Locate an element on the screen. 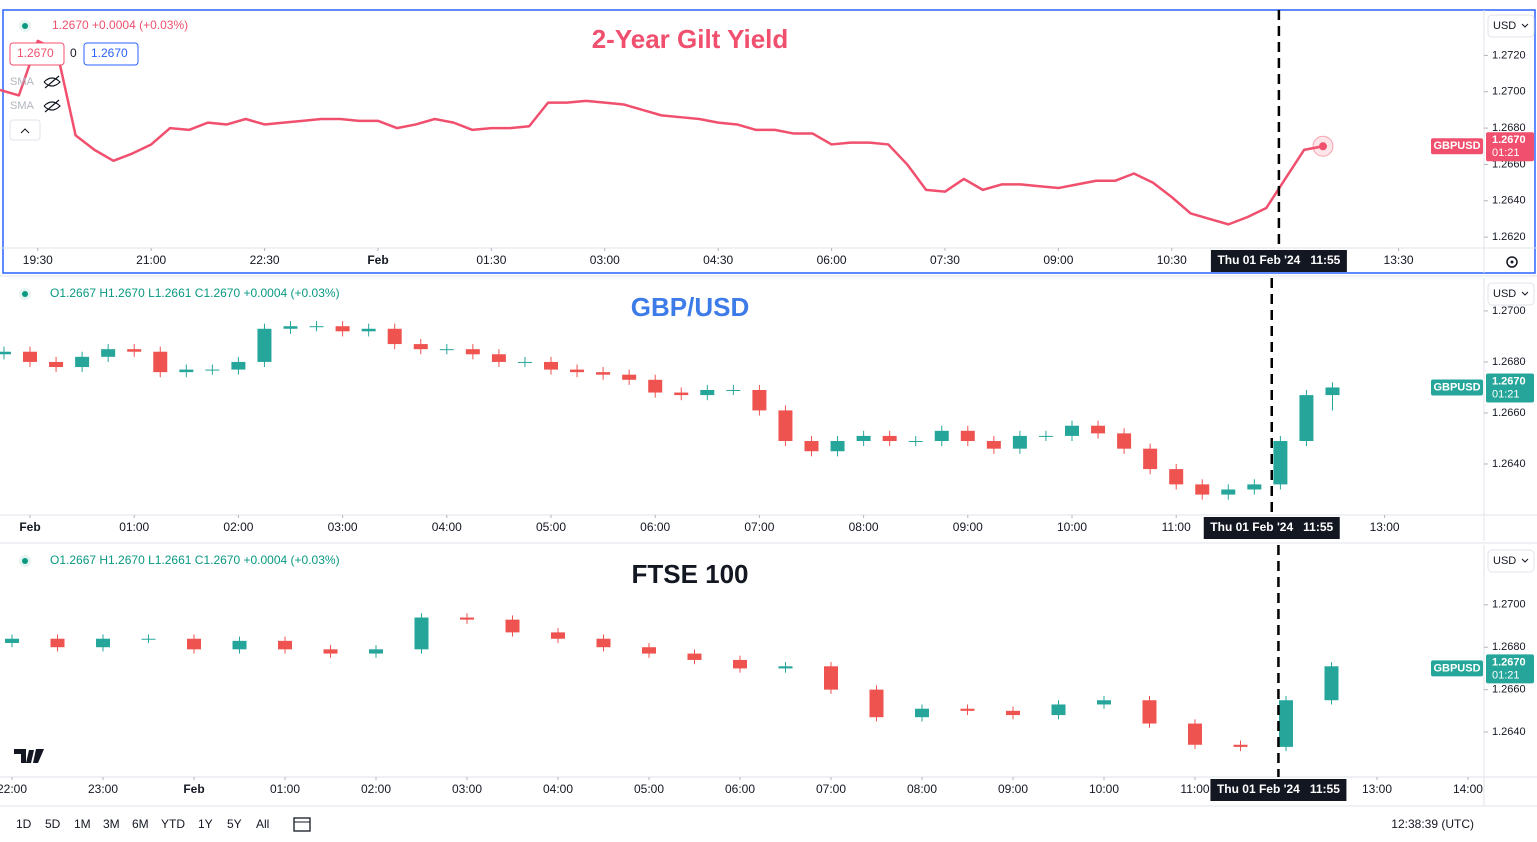  range-button: 1M is located at coordinates (82, 824).